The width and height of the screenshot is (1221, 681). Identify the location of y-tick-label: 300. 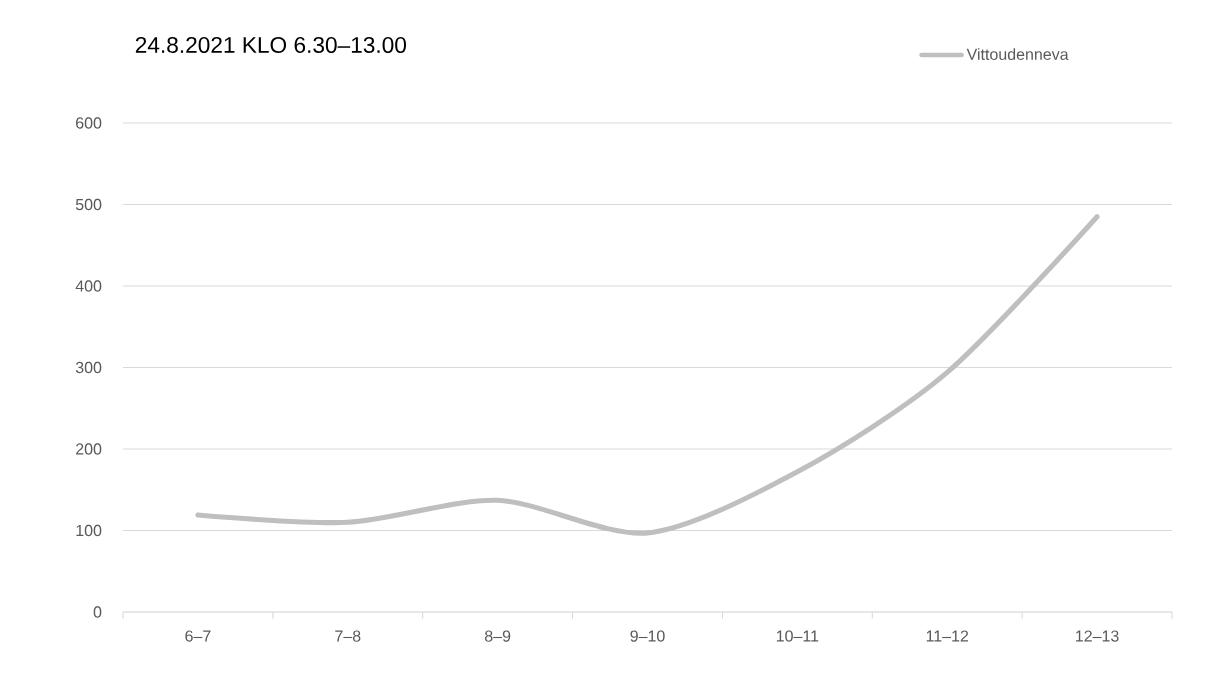
(88, 367).